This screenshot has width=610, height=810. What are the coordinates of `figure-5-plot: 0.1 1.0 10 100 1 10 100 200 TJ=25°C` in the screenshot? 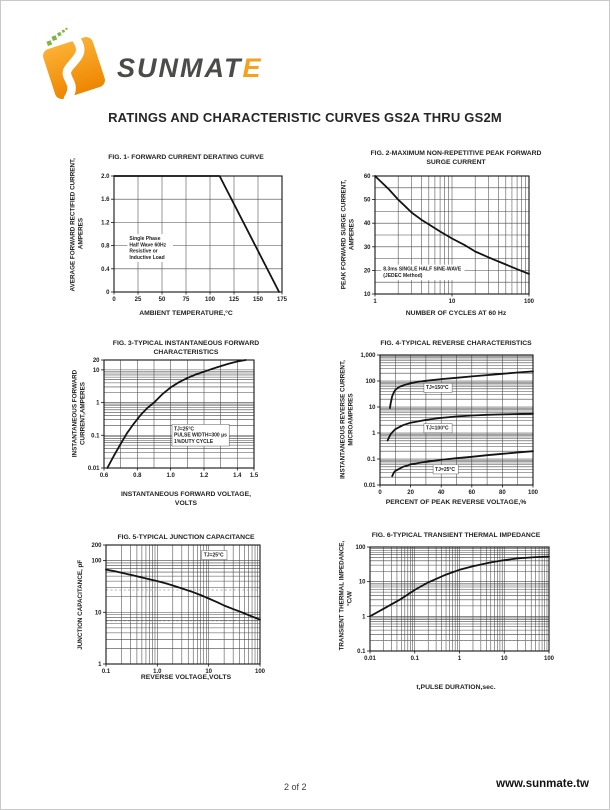 It's located at (178, 609).